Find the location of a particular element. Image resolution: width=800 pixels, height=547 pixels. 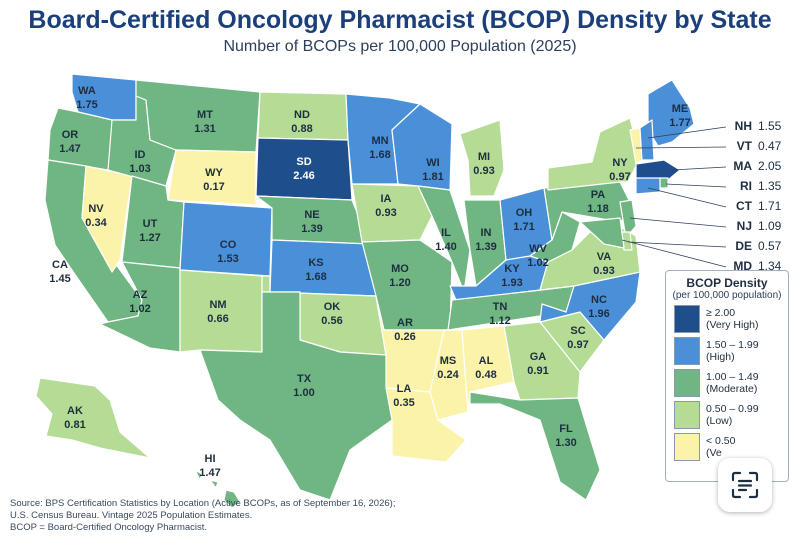

state-value-label: 1.40 is located at coordinates (445, 247).